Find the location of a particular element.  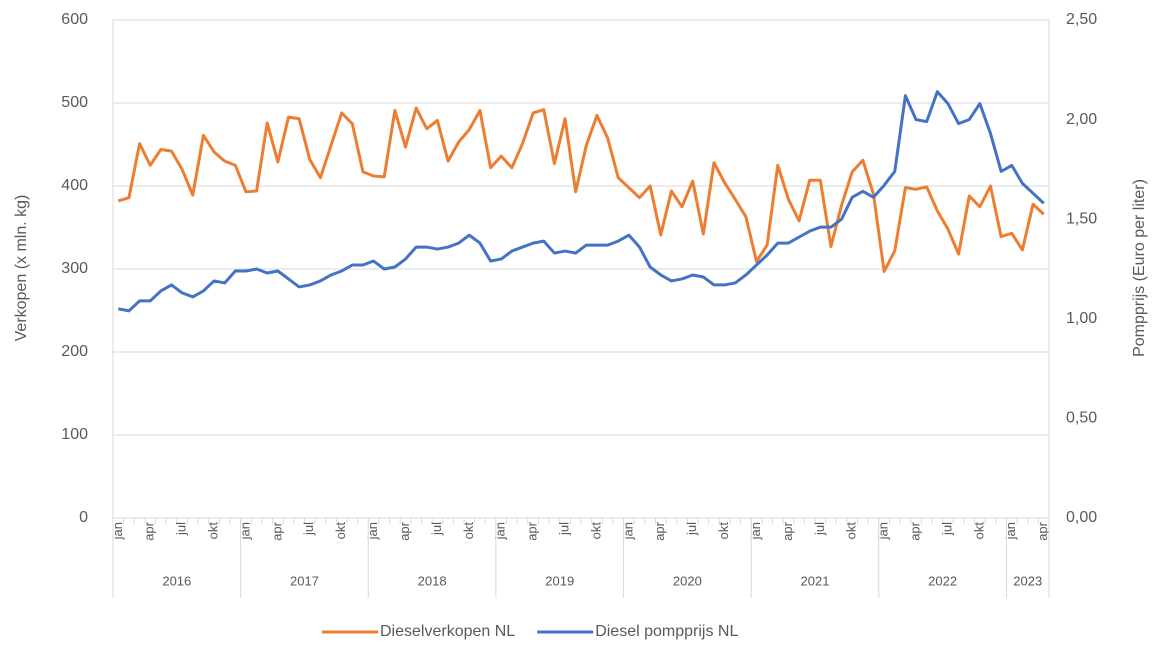

legend-label: Dieselverkopen NL is located at coordinates (447, 631).